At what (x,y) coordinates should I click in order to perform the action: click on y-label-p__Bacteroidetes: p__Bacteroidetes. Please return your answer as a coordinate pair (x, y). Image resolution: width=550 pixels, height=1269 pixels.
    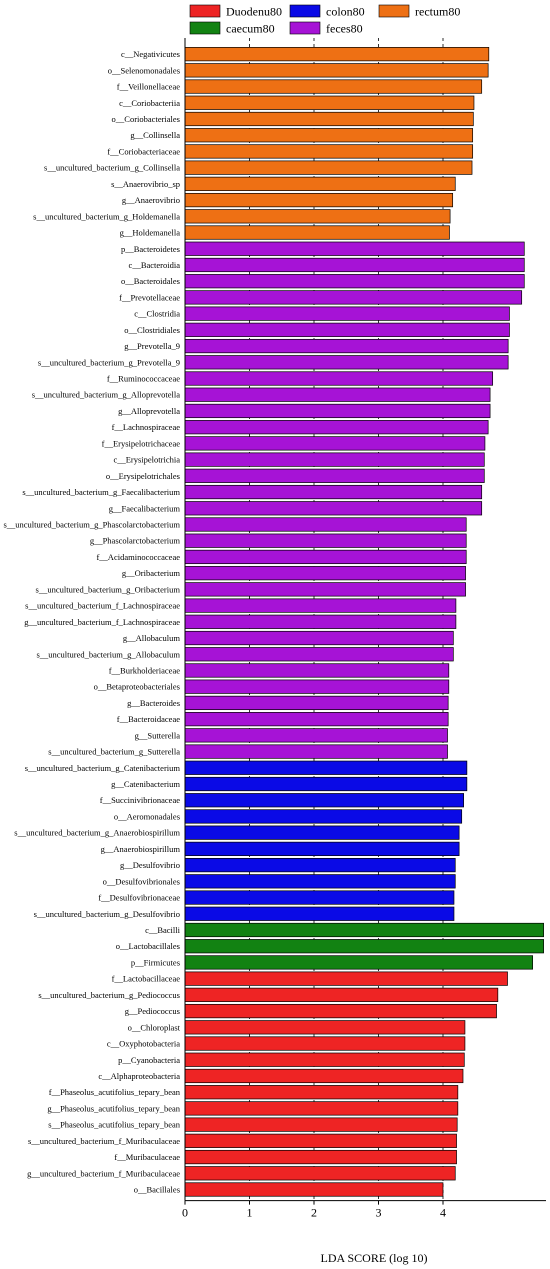
    Looking at the image, I should click on (150, 249).